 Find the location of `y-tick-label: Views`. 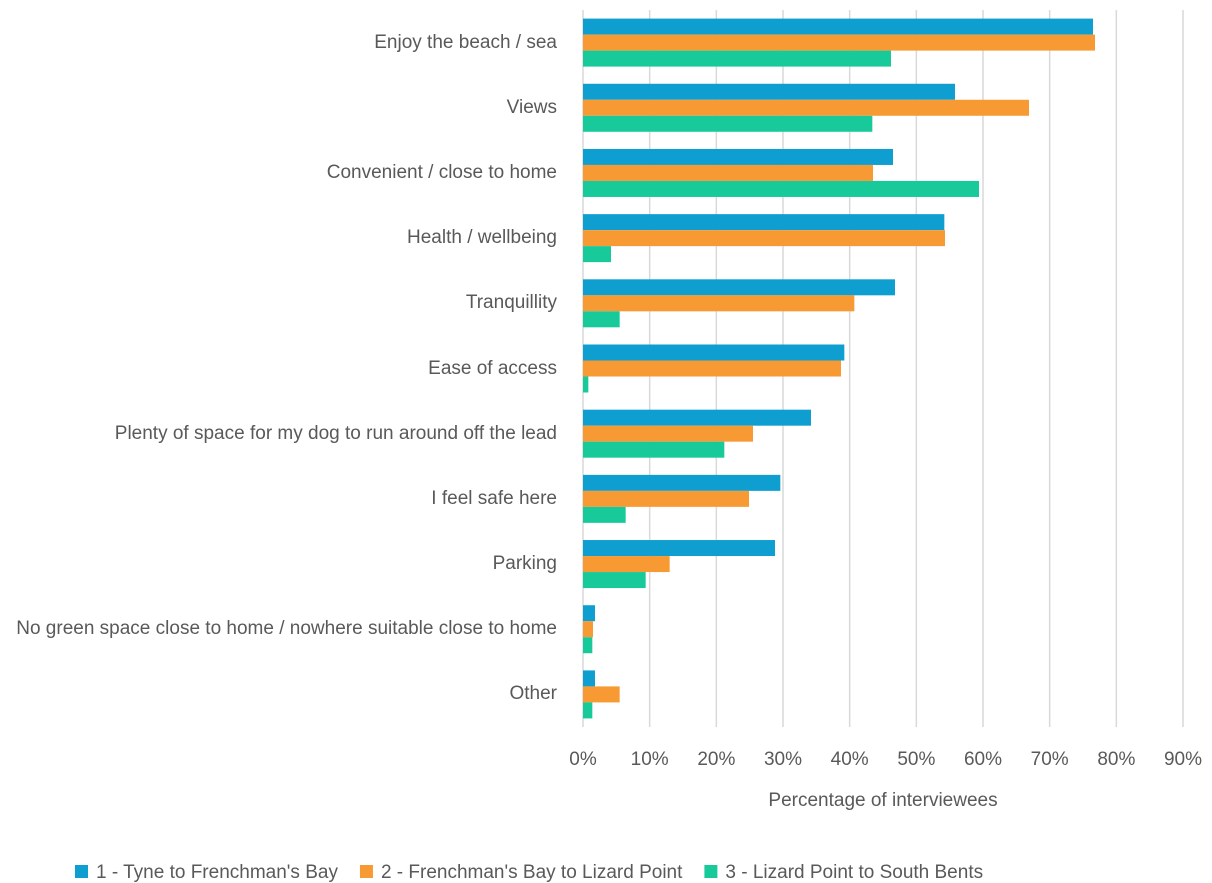

y-tick-label: Views is located at coordinates (531, 107).